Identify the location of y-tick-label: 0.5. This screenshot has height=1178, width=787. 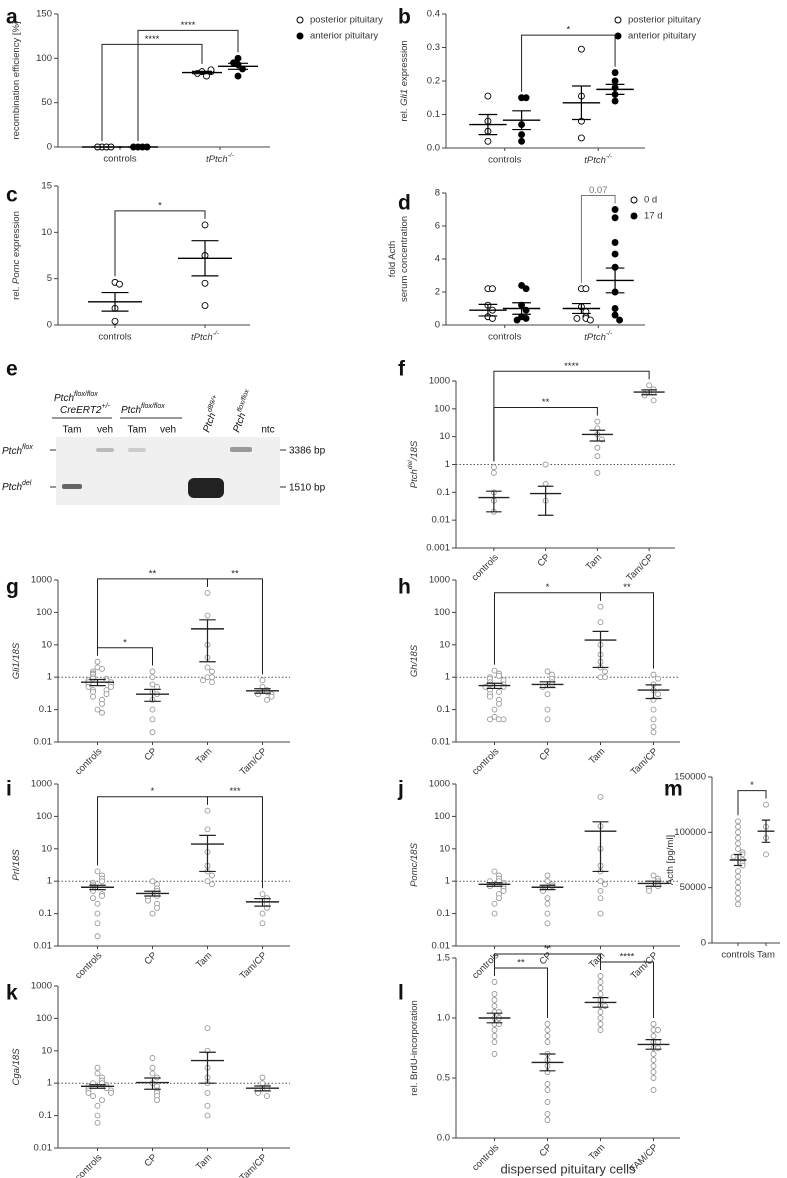
(443, 1078).